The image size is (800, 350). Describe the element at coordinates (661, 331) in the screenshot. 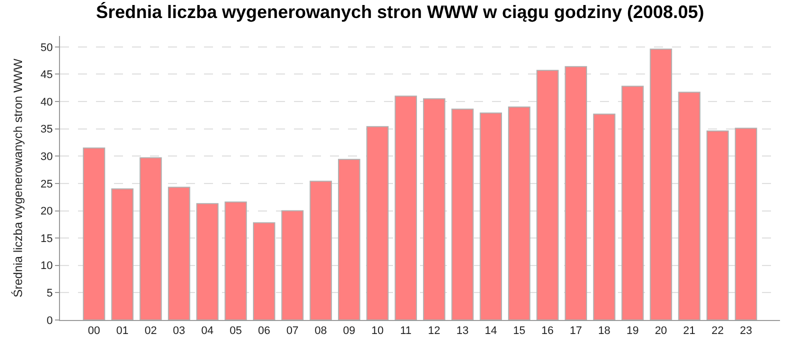

I see `x-tick-label: 20` at that location.